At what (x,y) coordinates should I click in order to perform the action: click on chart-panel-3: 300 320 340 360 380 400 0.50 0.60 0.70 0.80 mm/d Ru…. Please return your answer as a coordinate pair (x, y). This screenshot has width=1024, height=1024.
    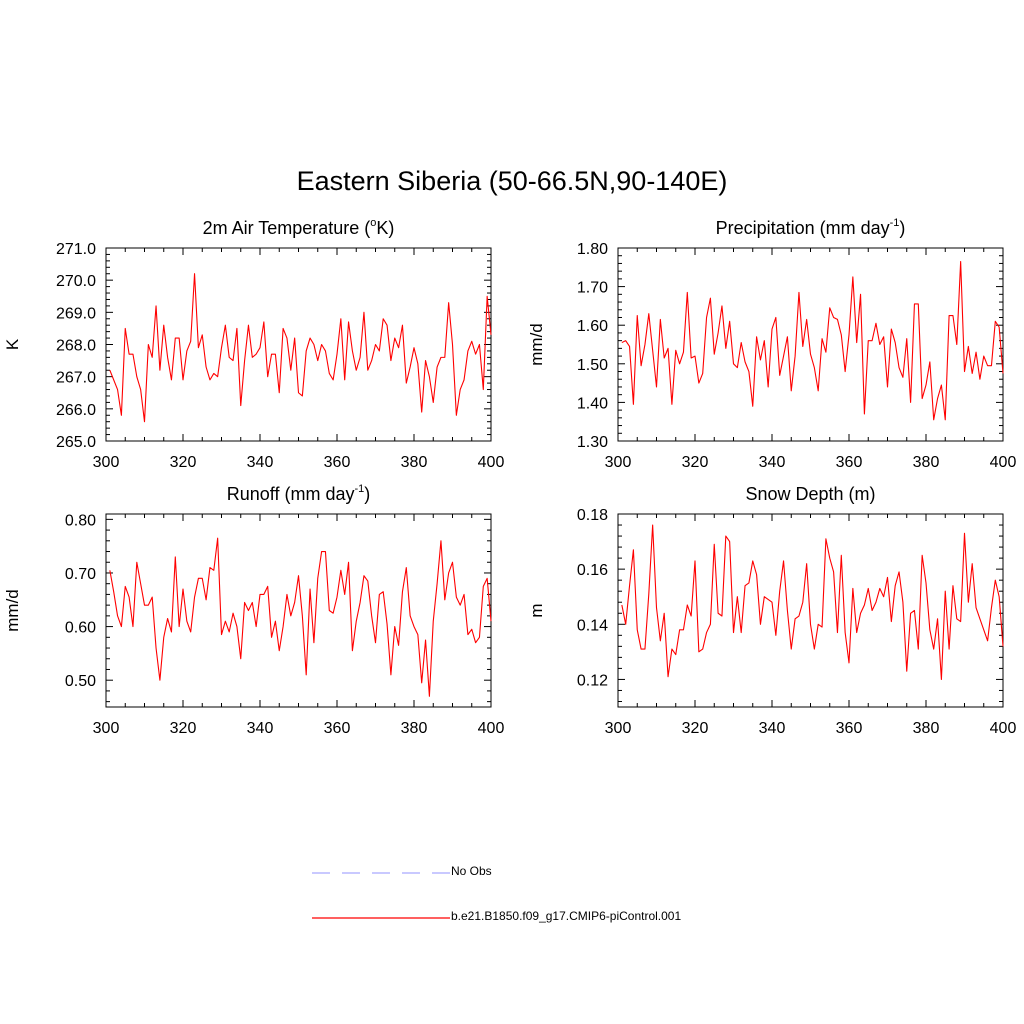
    Looking at the image, I should click on (253, 610).